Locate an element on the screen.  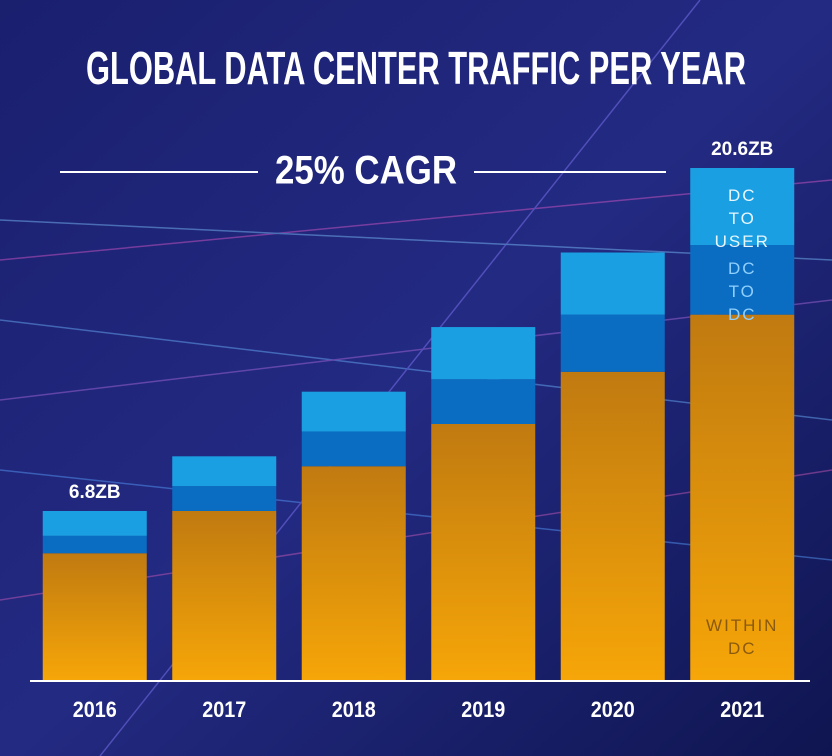
legend-label: DC TO USER is located at coordinates (742, 218).